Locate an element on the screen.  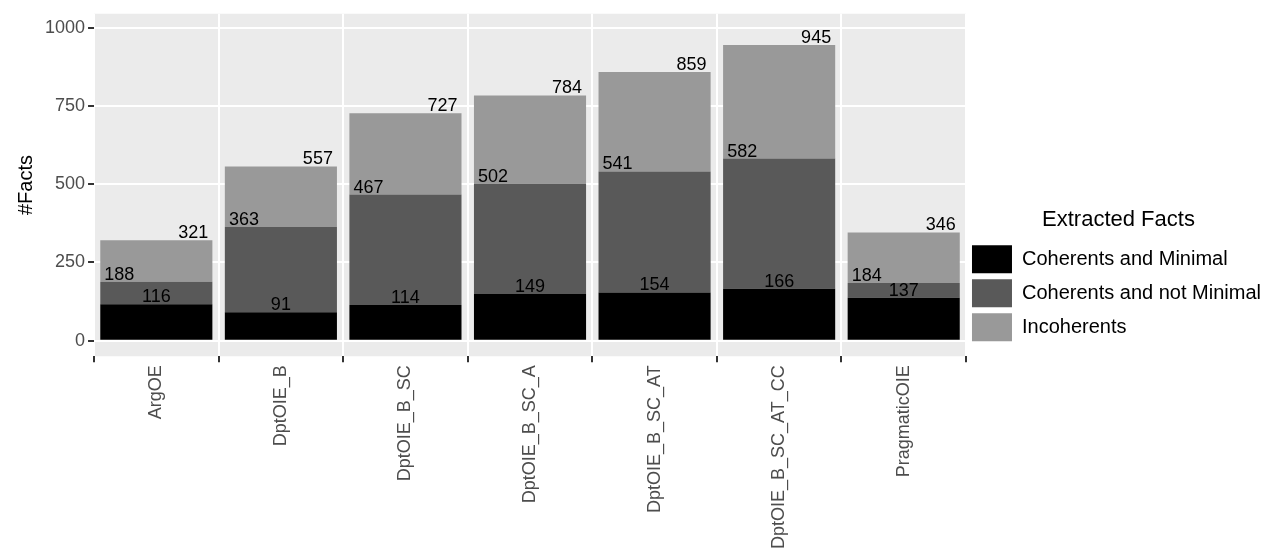
annotation: 582 is located at coordinates (742, 150).